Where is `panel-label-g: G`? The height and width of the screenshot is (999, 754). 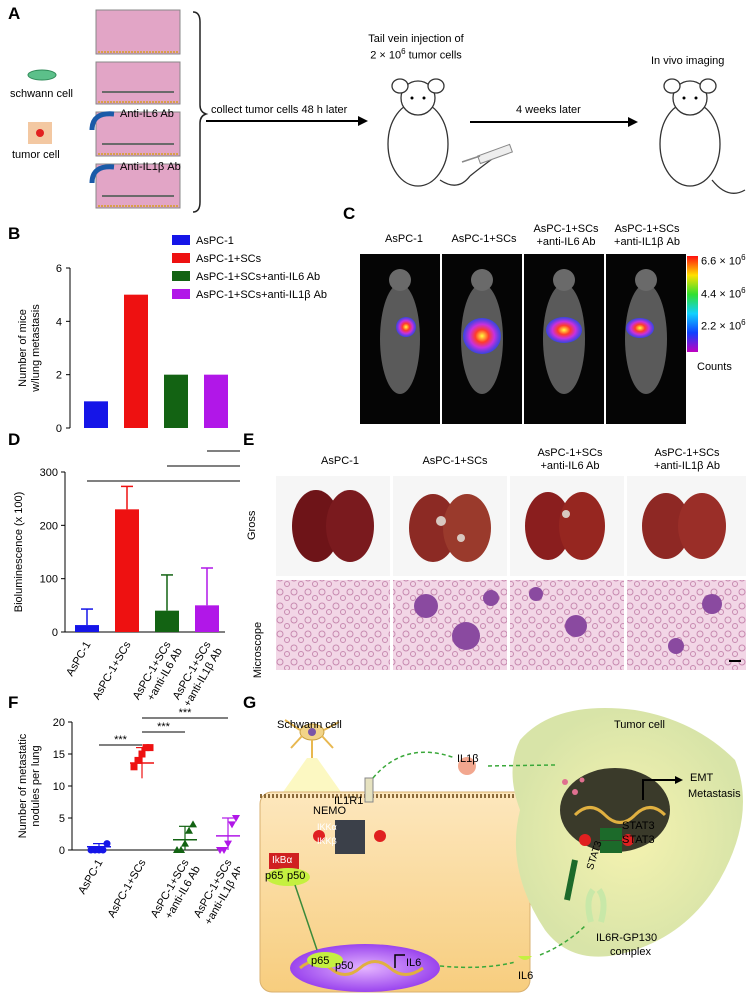 panel-label-g: G is located at coordinates (250, 702).